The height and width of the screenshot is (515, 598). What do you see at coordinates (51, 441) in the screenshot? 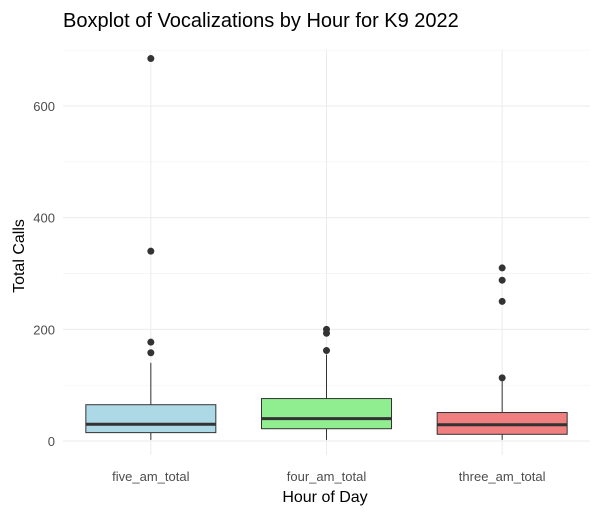
I see `y-tick-label: 0` at bounding box center [51, 441].